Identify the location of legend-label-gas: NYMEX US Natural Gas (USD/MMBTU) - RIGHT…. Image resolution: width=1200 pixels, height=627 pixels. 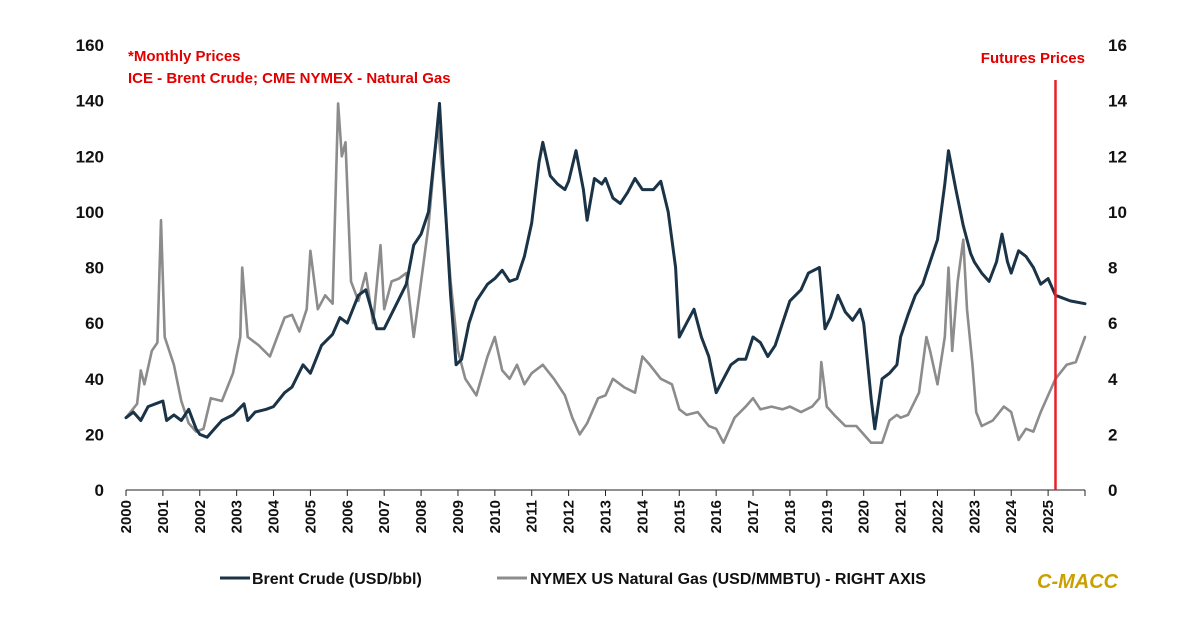
(728, 579).